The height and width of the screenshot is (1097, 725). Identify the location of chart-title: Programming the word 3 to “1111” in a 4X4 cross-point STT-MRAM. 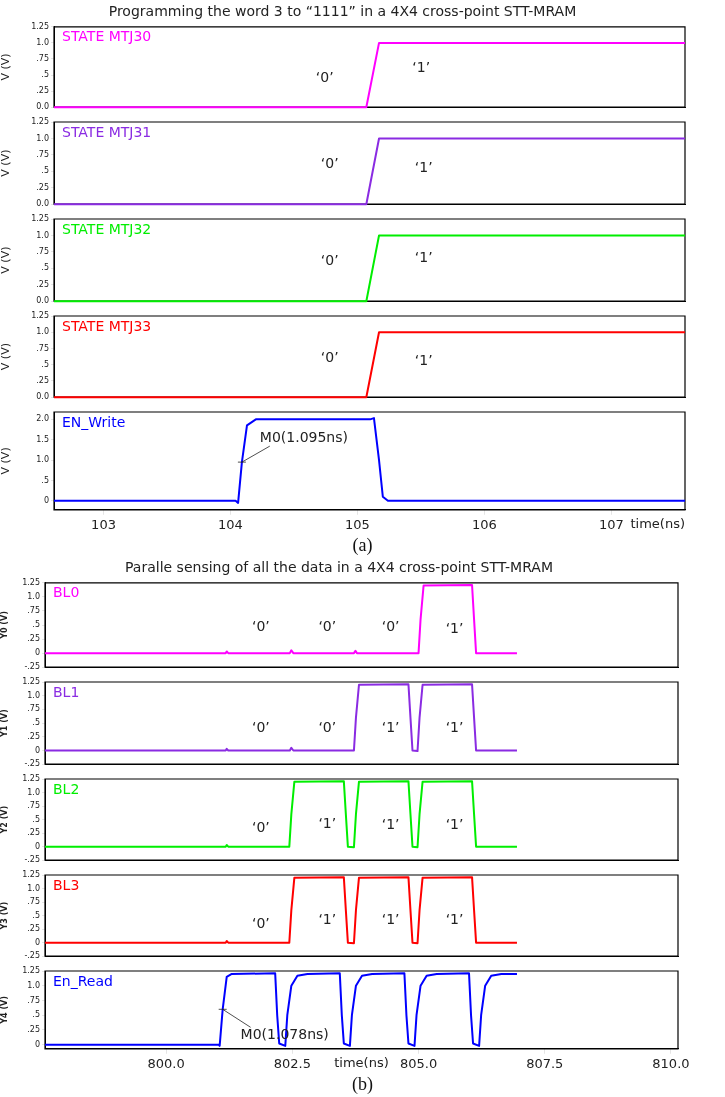
(342, 11).